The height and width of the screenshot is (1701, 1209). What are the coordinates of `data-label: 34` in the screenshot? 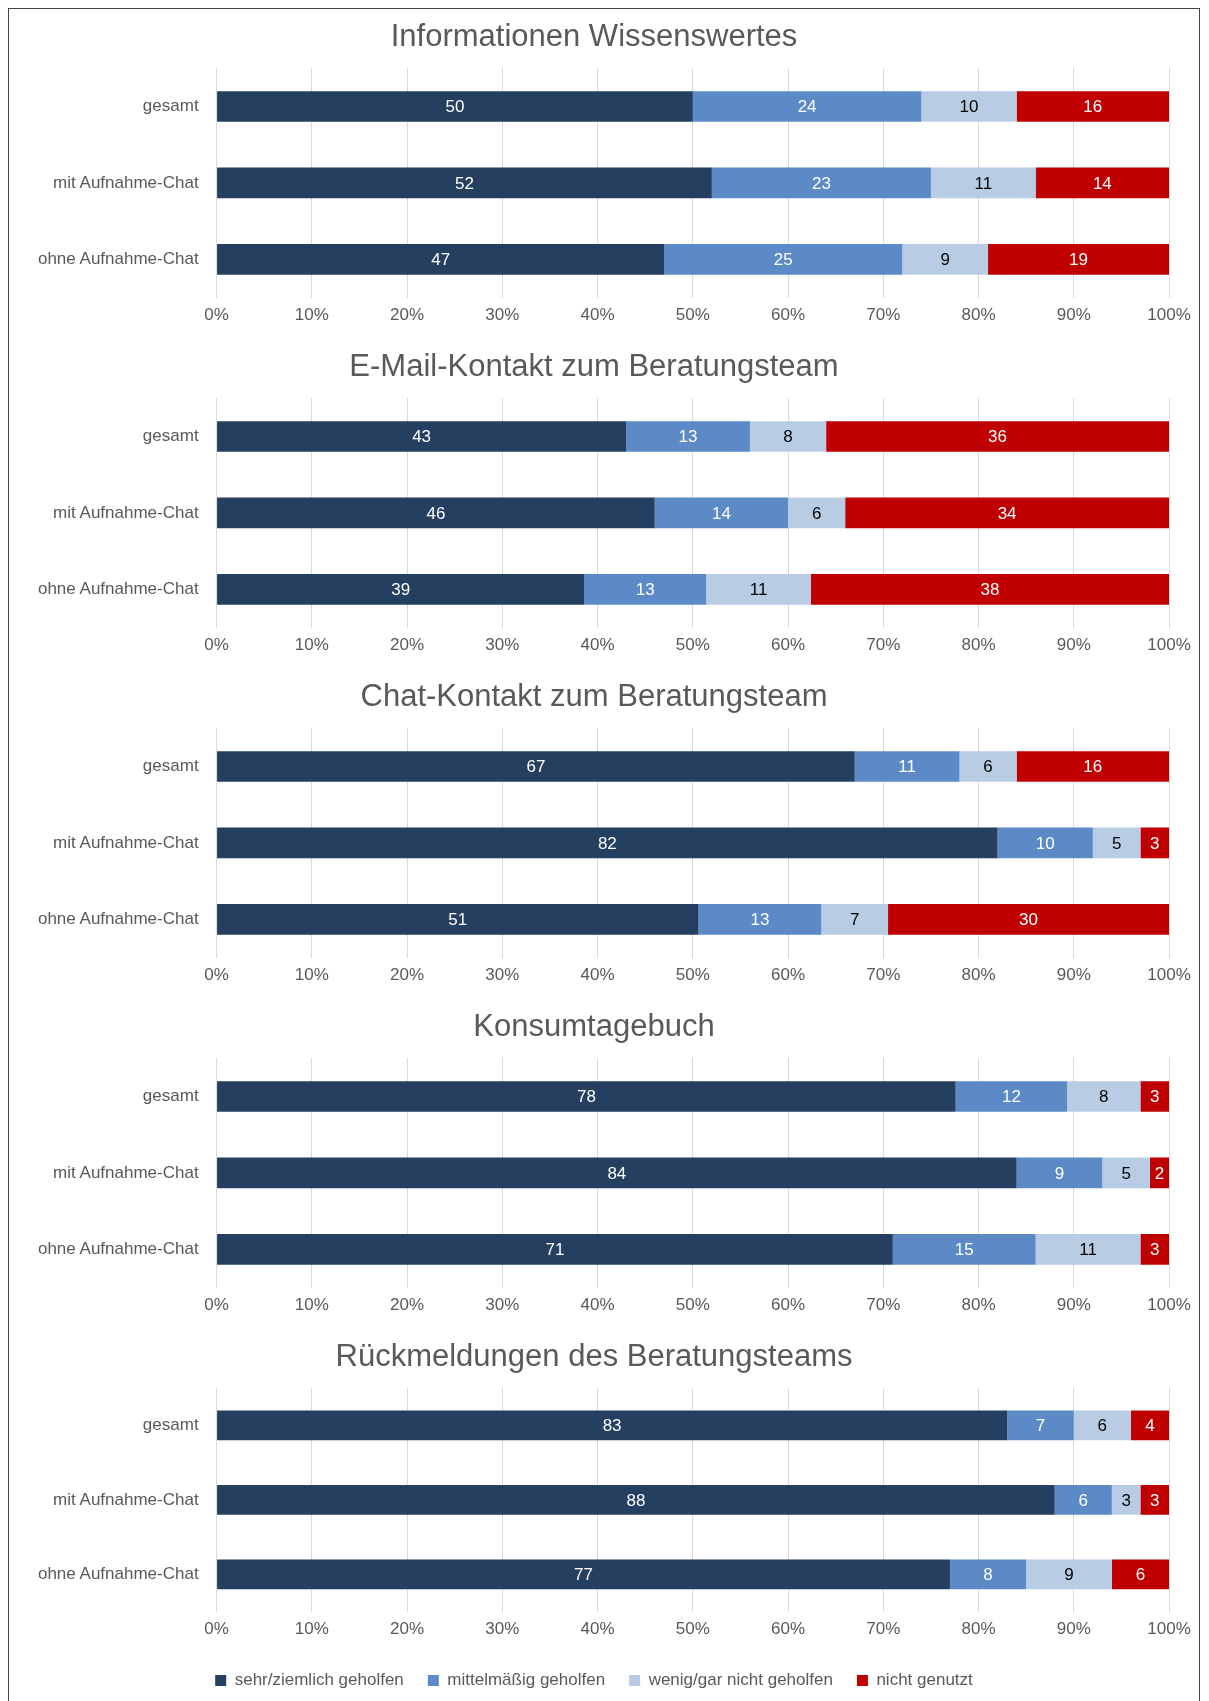 It's located at (1007, 513).